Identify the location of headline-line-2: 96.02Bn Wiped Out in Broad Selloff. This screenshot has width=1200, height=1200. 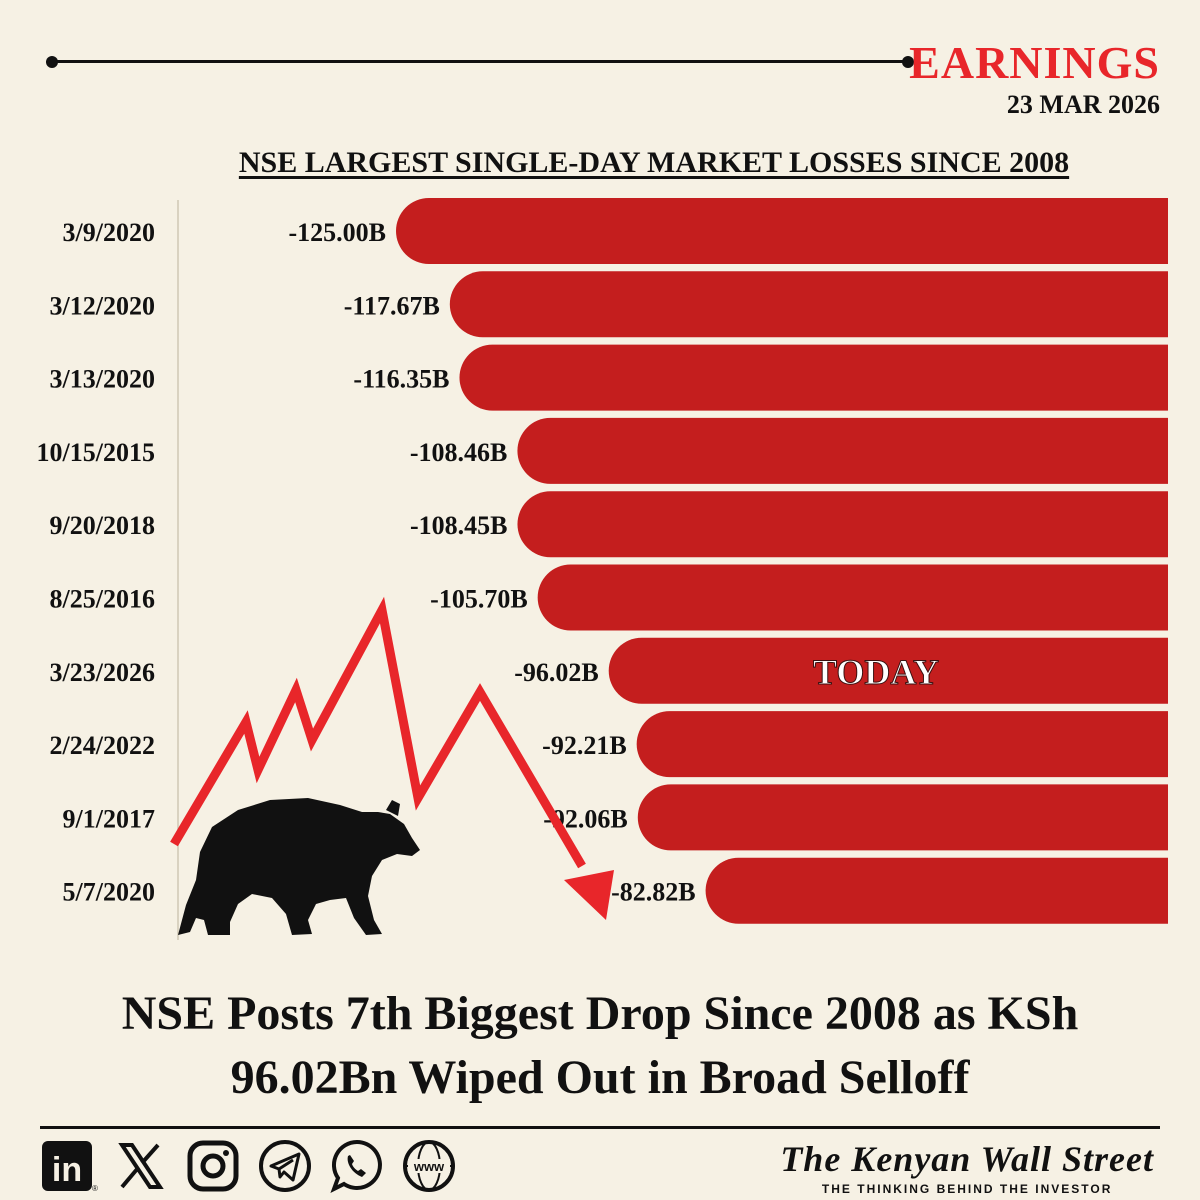
(600, 1077).